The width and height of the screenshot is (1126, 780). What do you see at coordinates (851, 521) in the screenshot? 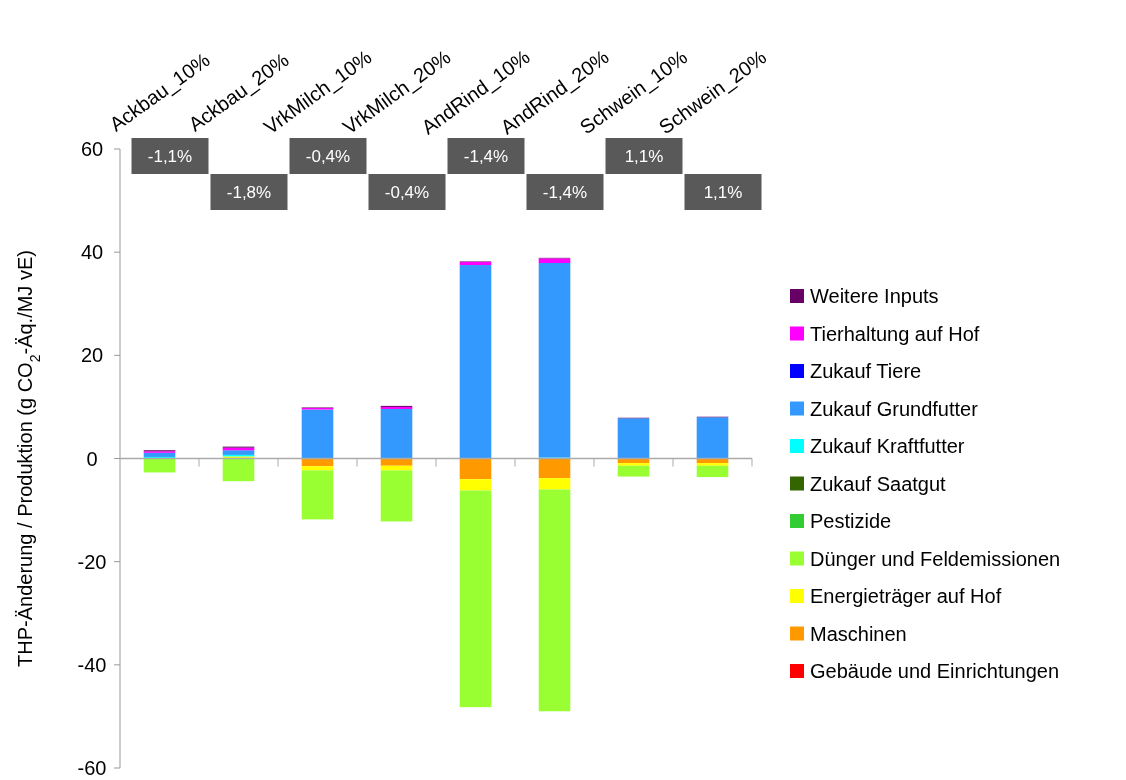
I see `legend-label: Pestizide` at bounding box center [851, 521].